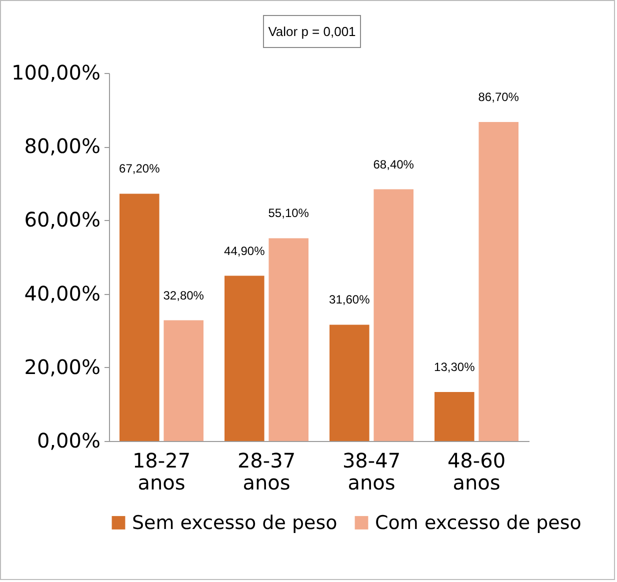 The image size is (617, 582). I want to click on x-tick-label: 18-27 anos, so click(161, 471).